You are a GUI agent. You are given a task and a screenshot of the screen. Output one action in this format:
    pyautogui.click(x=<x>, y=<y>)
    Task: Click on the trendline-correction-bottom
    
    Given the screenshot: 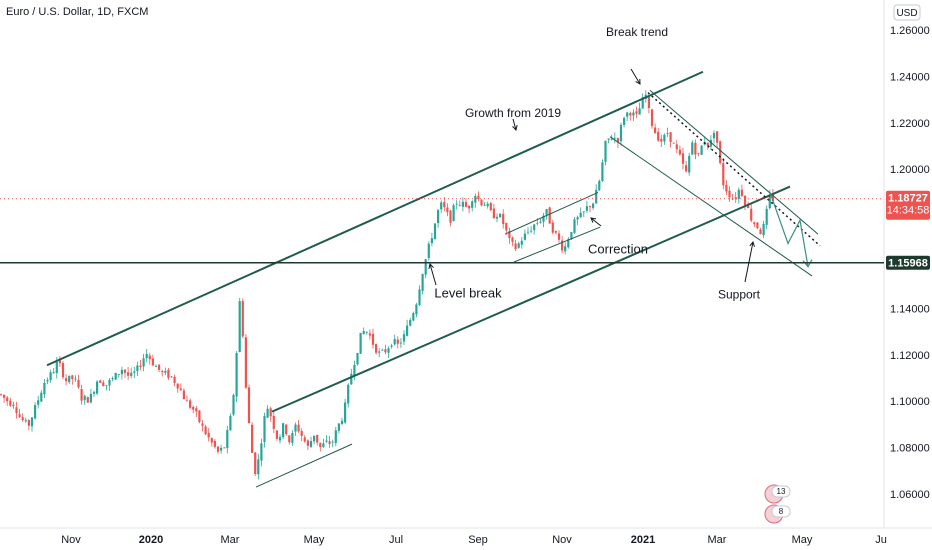 What is the action you would take?
    pyautogui.click(x=557, y=244)
    